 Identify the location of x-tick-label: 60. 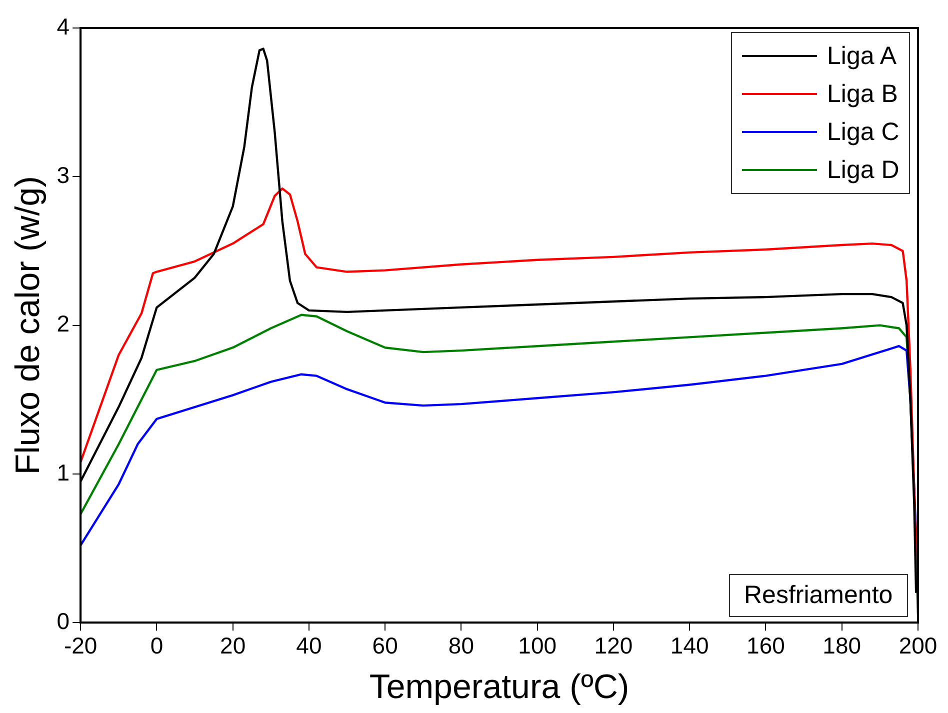
(385, 645).